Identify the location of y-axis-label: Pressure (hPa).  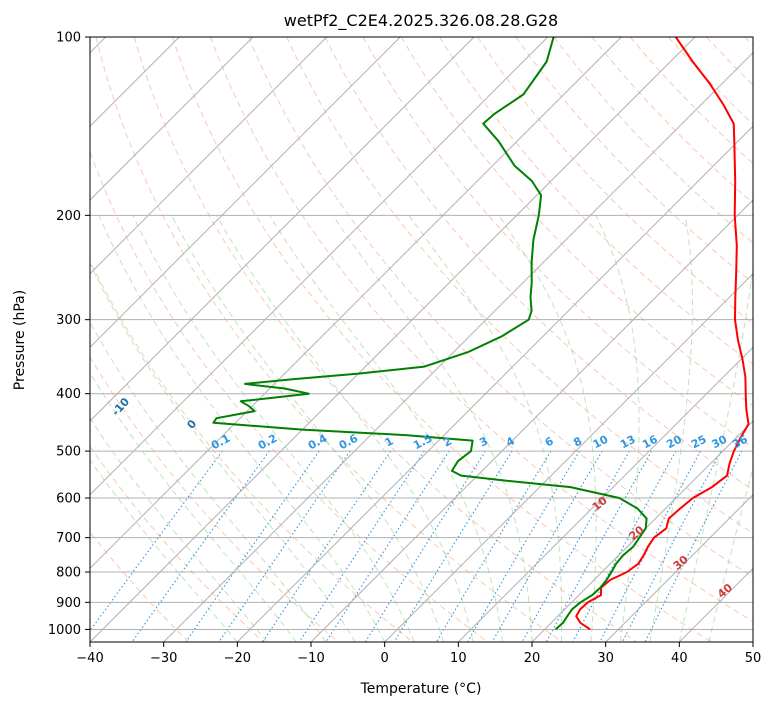
(20, 340).